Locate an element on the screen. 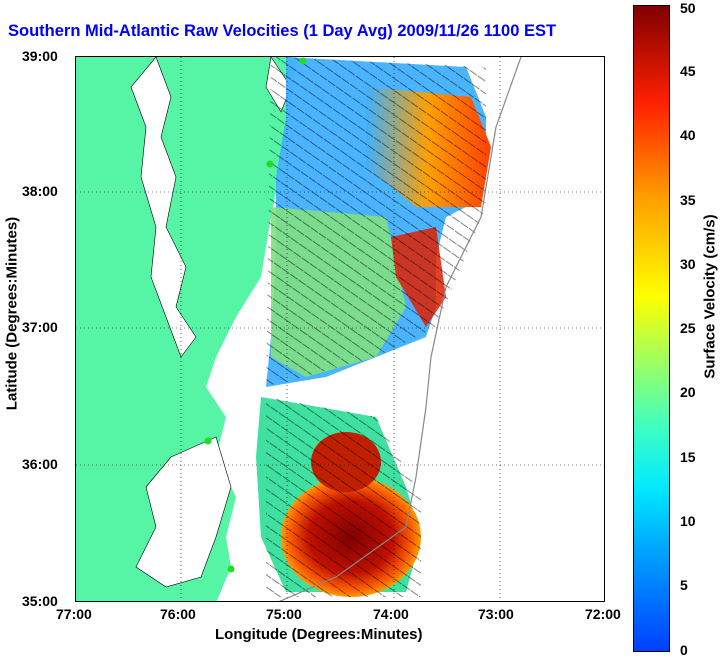 This screenshot has width=724, height=659. colorbar is located at coordinates (651, 328).